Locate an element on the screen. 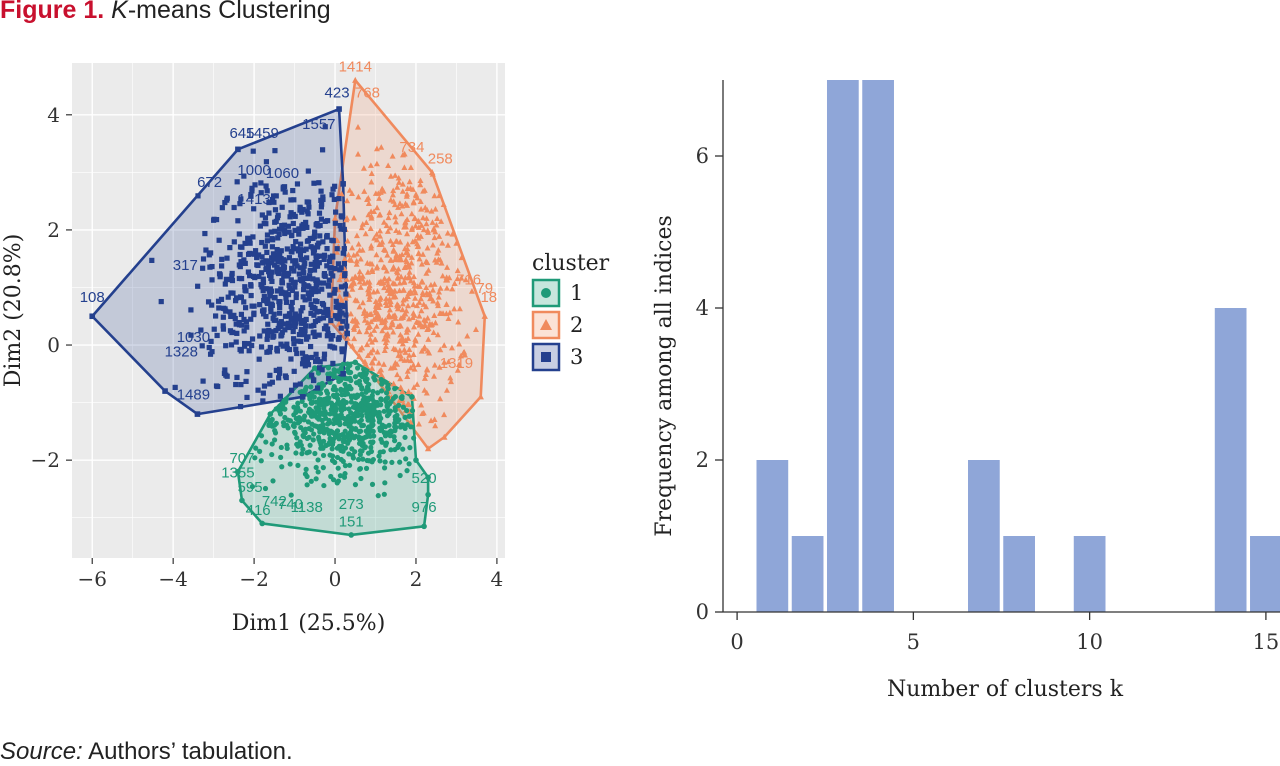 The image size is (1280, 766). bar-x-tick-label: 10 is located at coordinates (1089, 642).